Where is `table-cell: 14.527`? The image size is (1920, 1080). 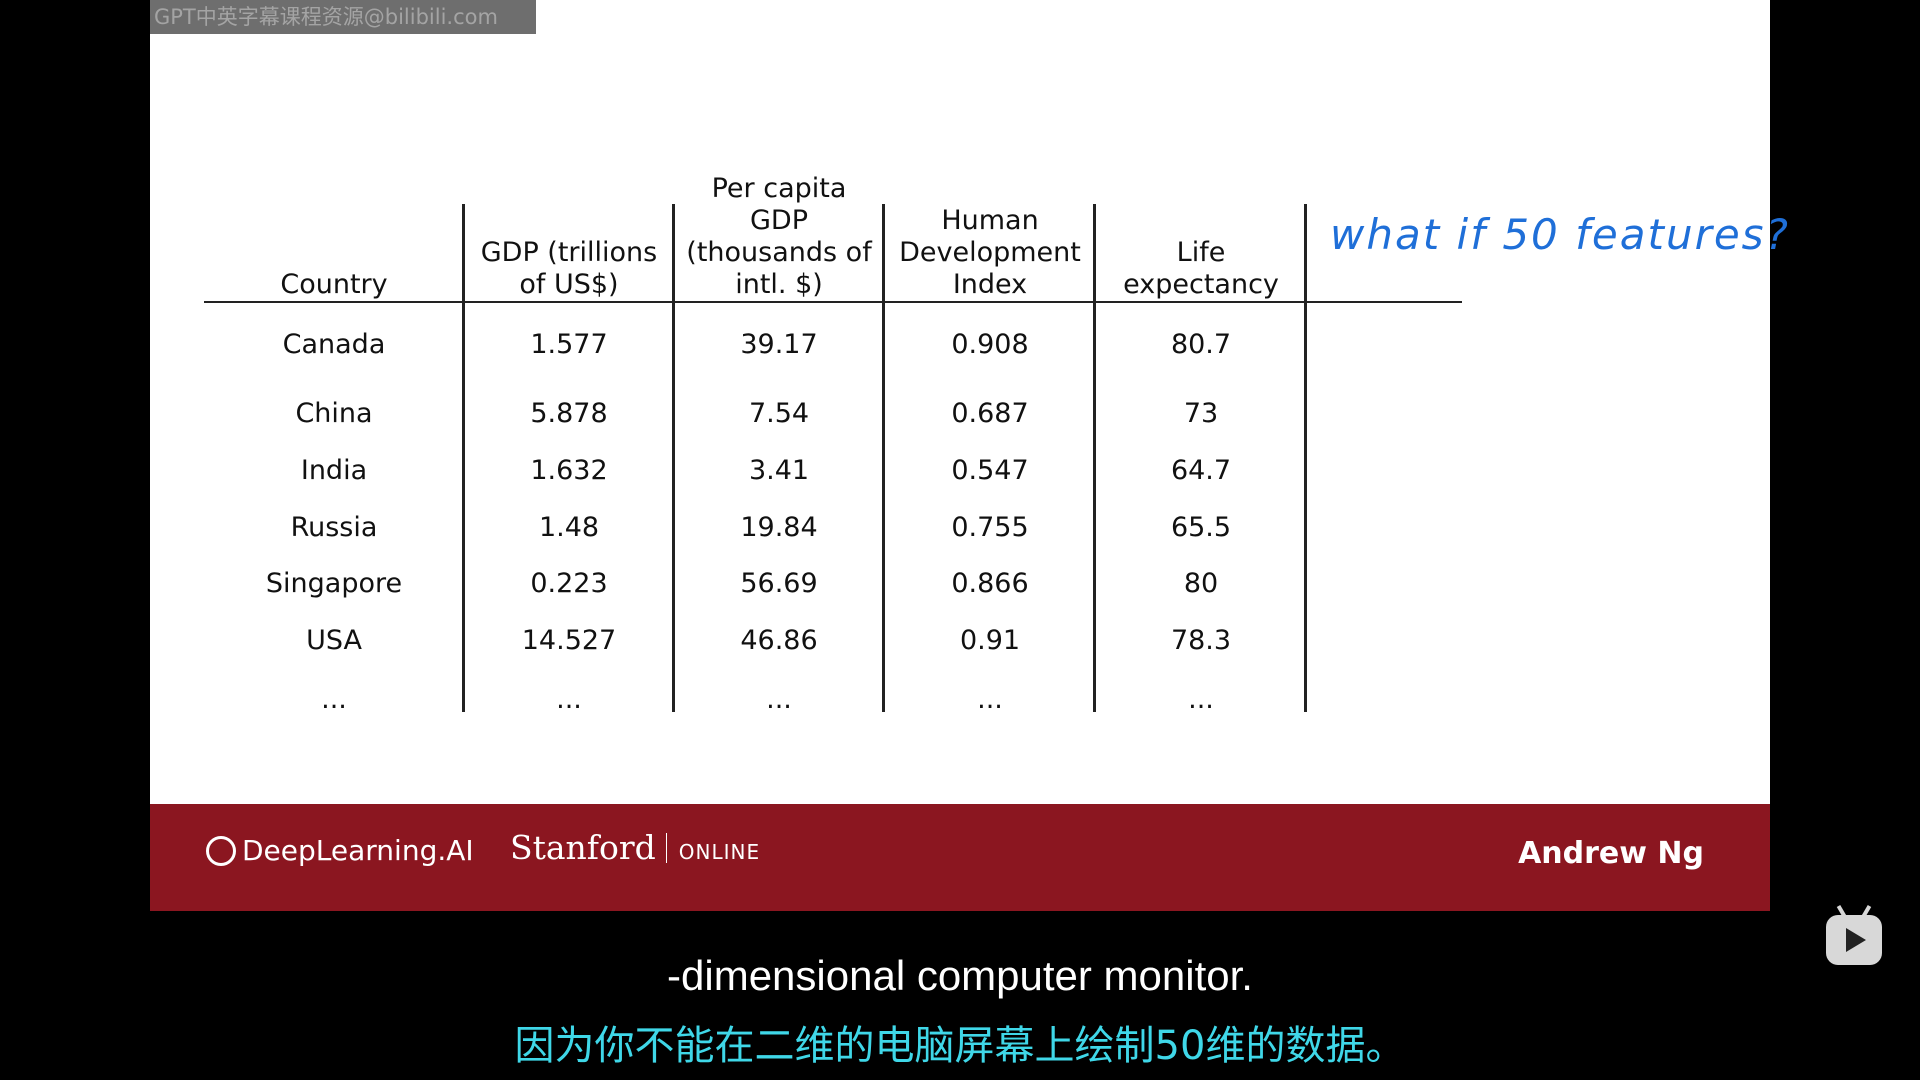
table-cell: 14.527 is located at coordinates (569, 640).